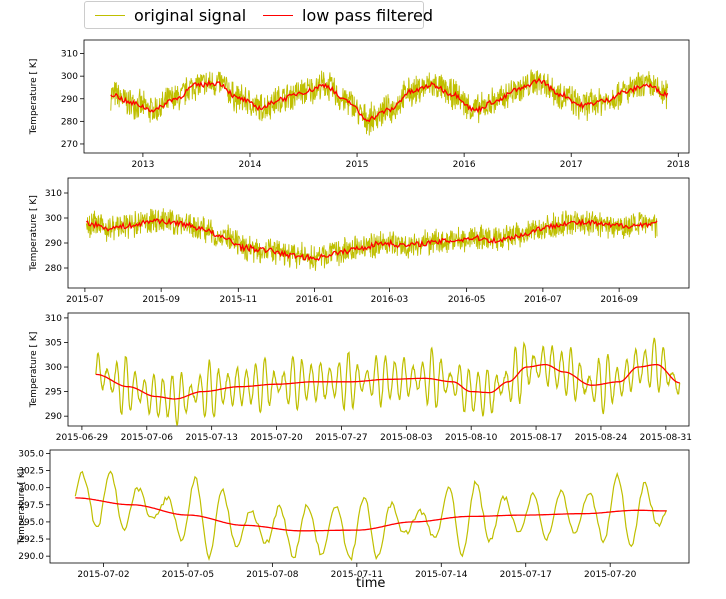  Describe the element at coordinates (536, 438) in the screenshot. I see `x-tick-label-3-7: 2015-08-17` at that location.